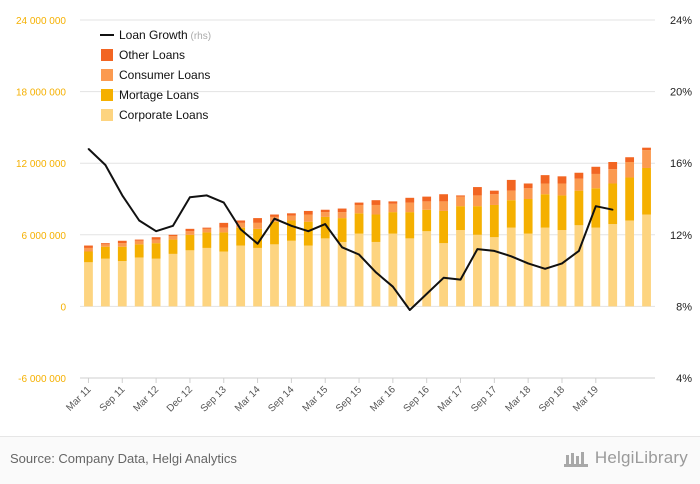 This screenshot has height=484, width=700. I want to click on y-right-tick-label: 24%, so click(681, 21).